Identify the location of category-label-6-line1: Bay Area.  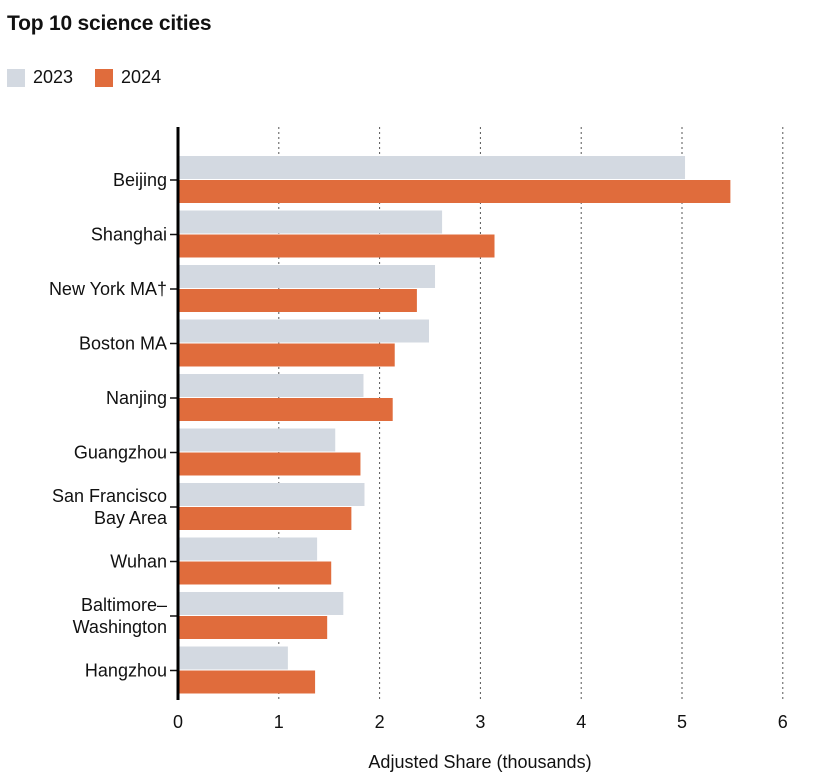
(131, 518).